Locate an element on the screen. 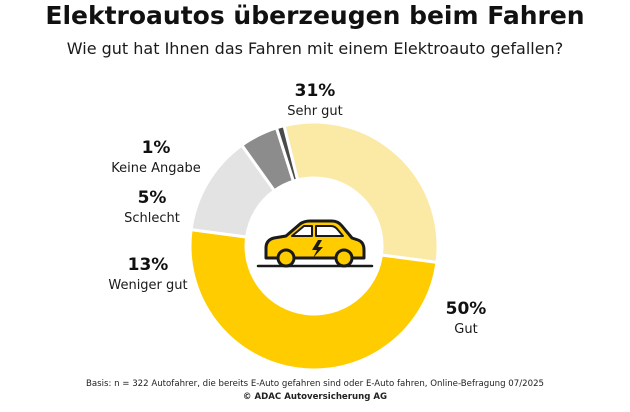  slice-value-label: 1% is located at coordinates (156, 148).